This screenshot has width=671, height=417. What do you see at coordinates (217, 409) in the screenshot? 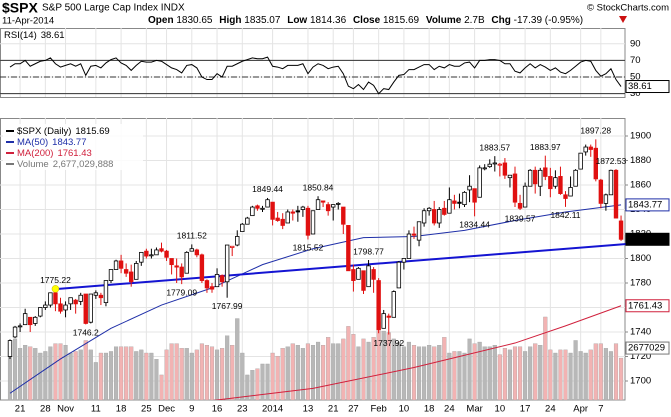
I see `x-tick-label: 16` at bounding box center [217, 409].